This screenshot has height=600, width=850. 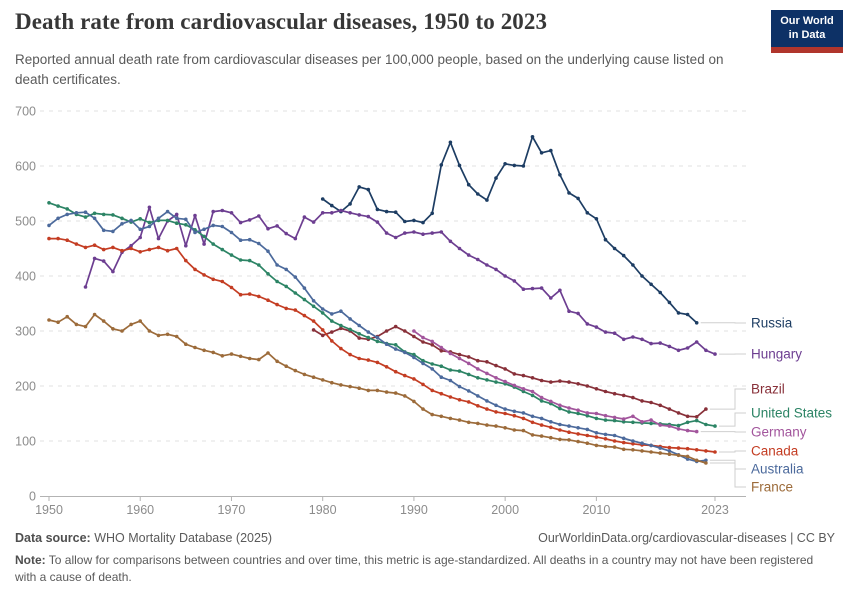 What do you see at coordinates (779, 432) in the screenshot?
I see `legend-label-germany: Germany` at bounding box center [779, 432].